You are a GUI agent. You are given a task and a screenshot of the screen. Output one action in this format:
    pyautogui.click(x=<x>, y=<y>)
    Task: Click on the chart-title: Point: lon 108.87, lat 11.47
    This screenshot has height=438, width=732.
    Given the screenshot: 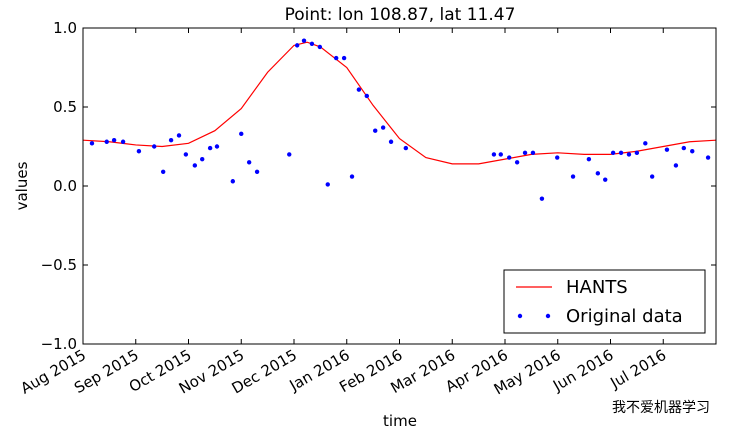 What is the action you would take?
    pyautogui.click(x=400, y=15)
    